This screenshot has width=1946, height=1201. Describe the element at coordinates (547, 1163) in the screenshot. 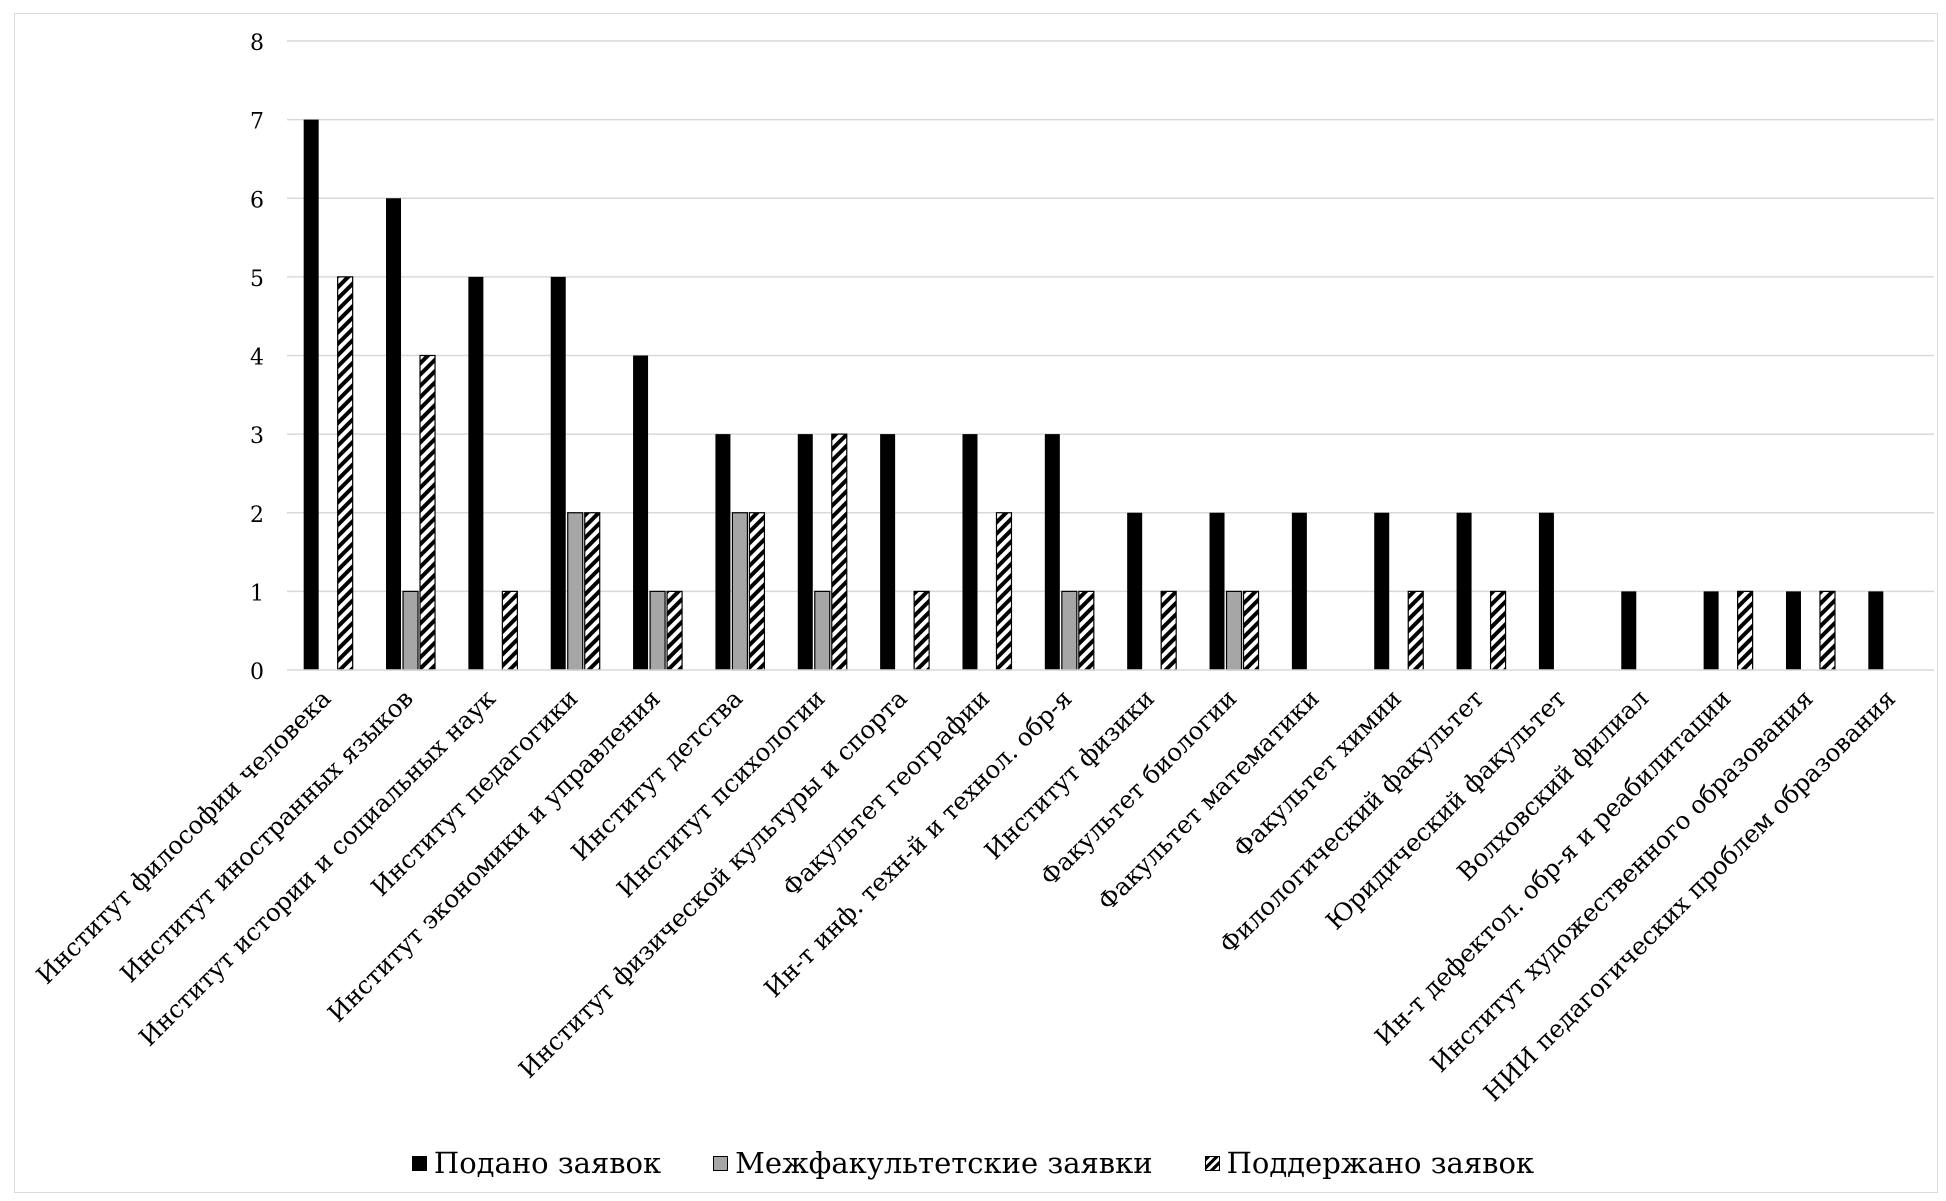

I see `legend-label-submitted: Подано заявок` at that location.